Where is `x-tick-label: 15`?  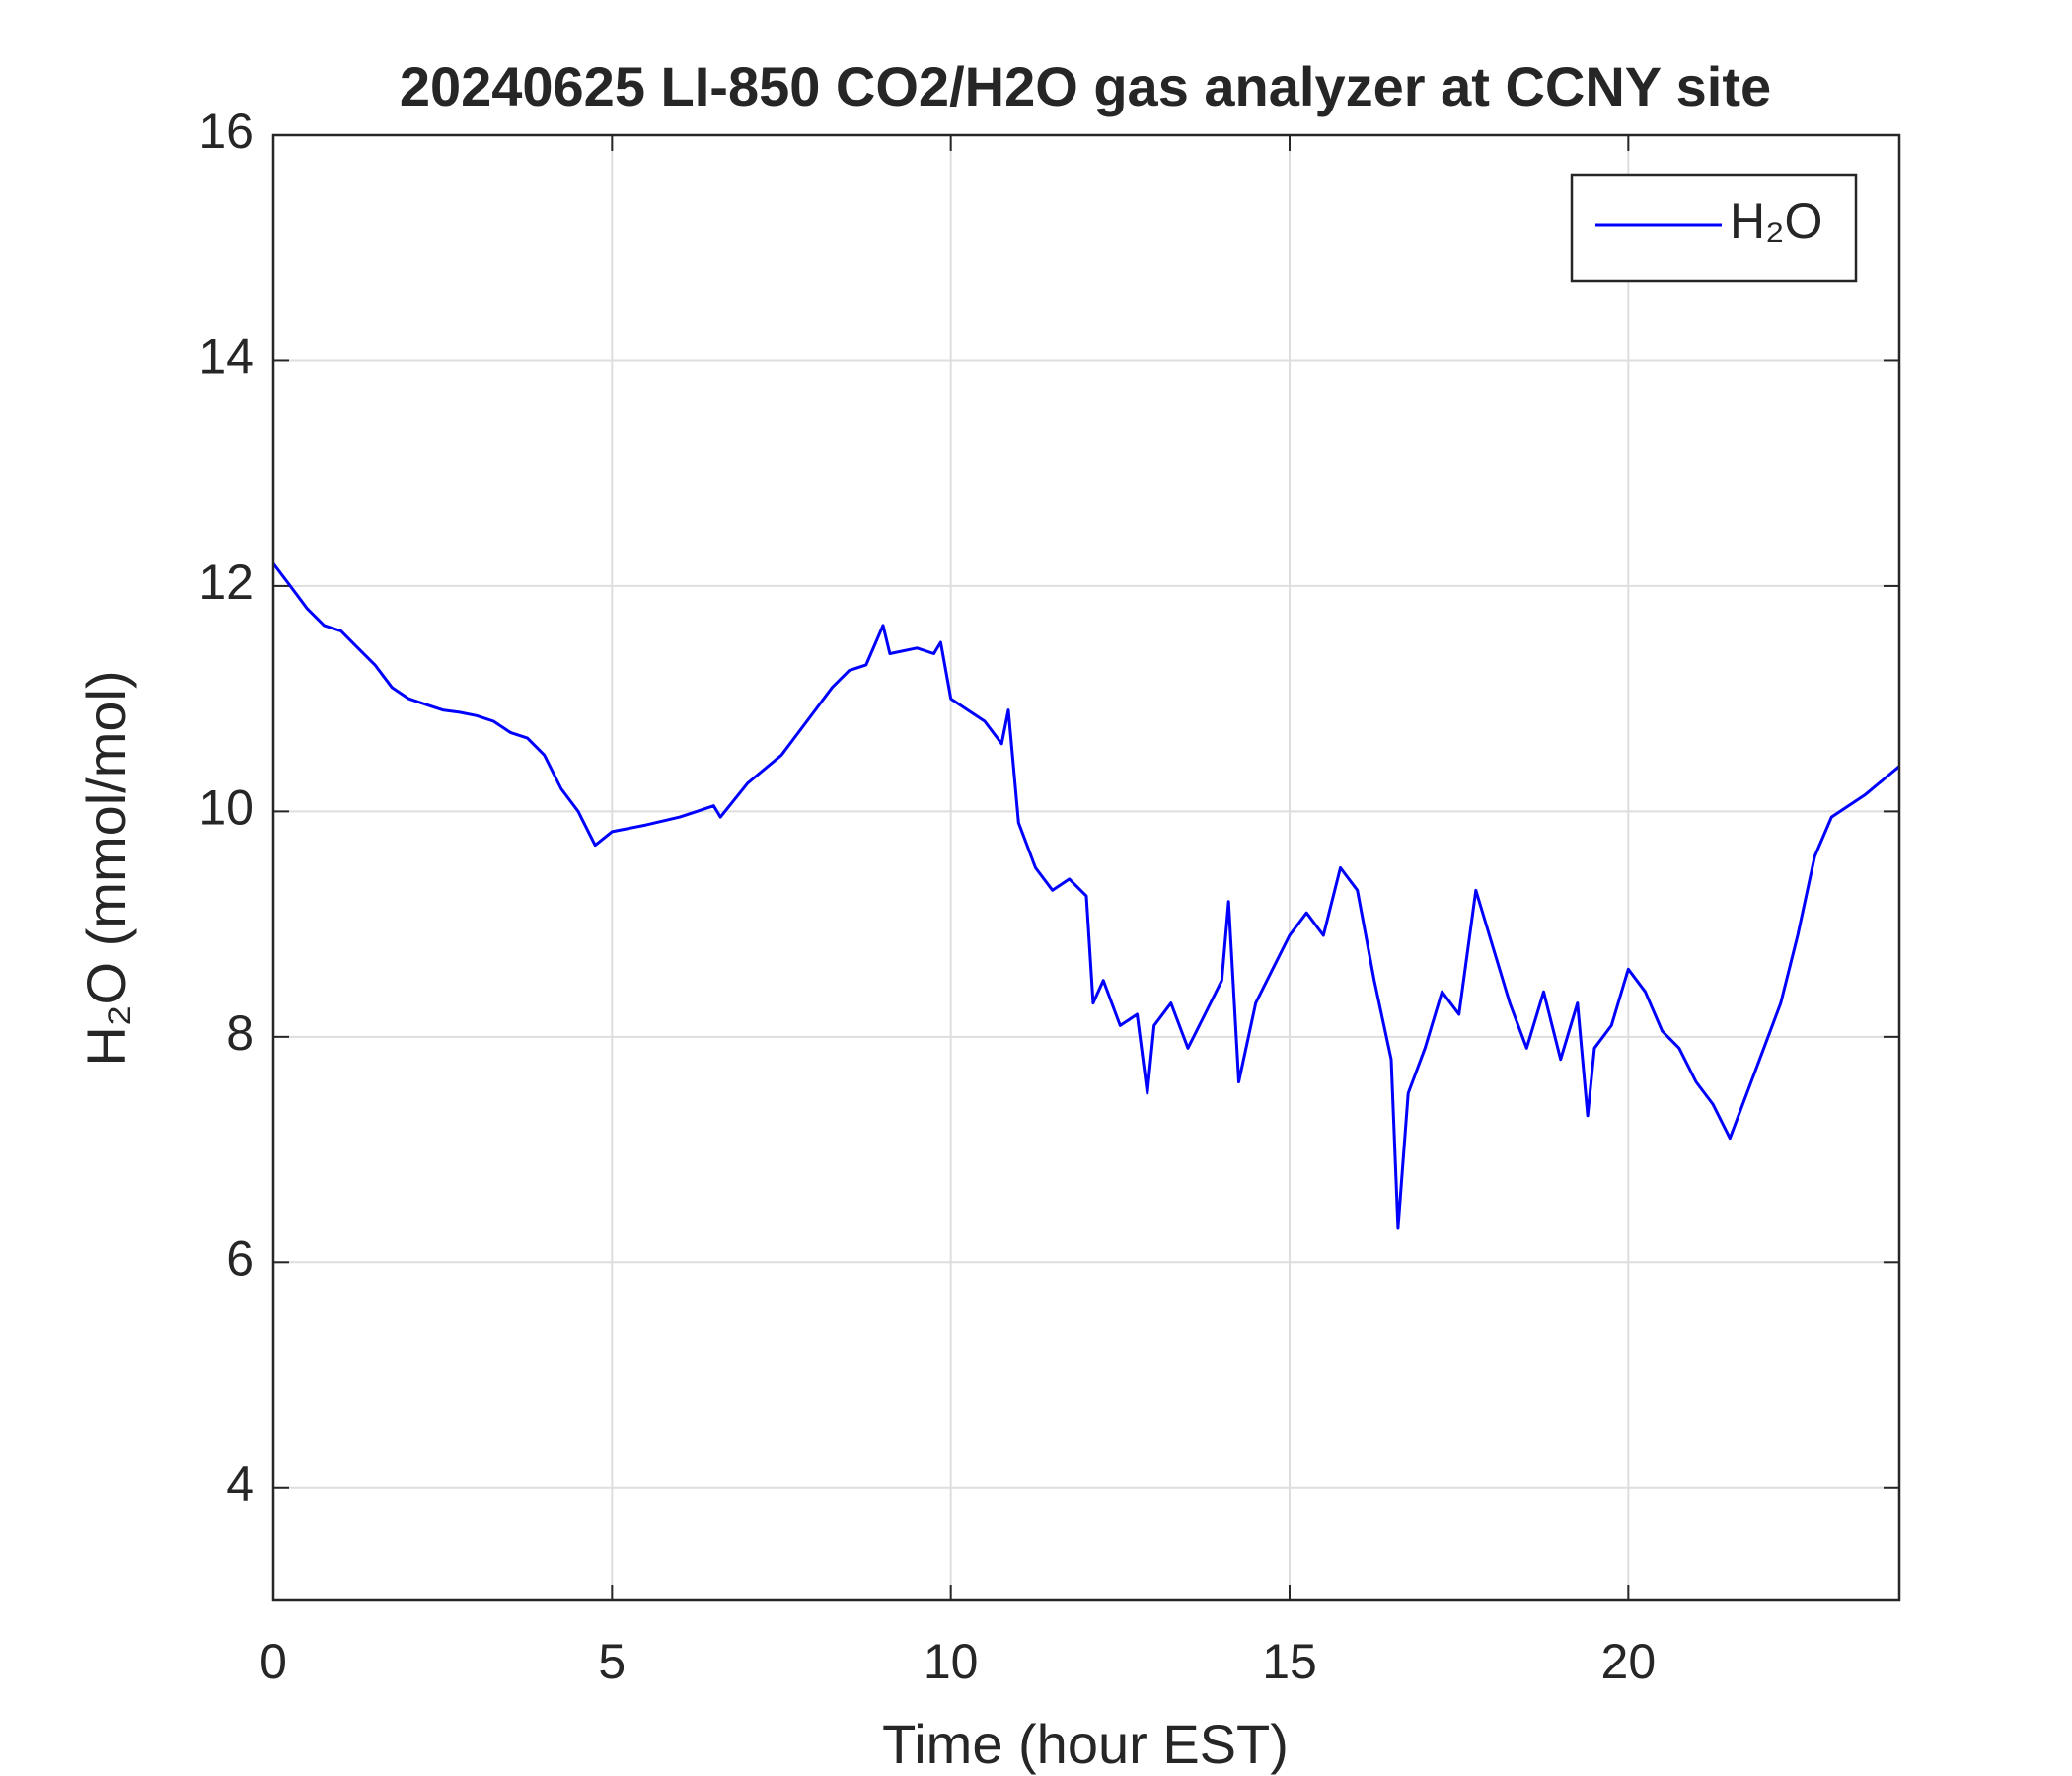
x-tick-label: 15 is located at coordinates (1290, 1662).